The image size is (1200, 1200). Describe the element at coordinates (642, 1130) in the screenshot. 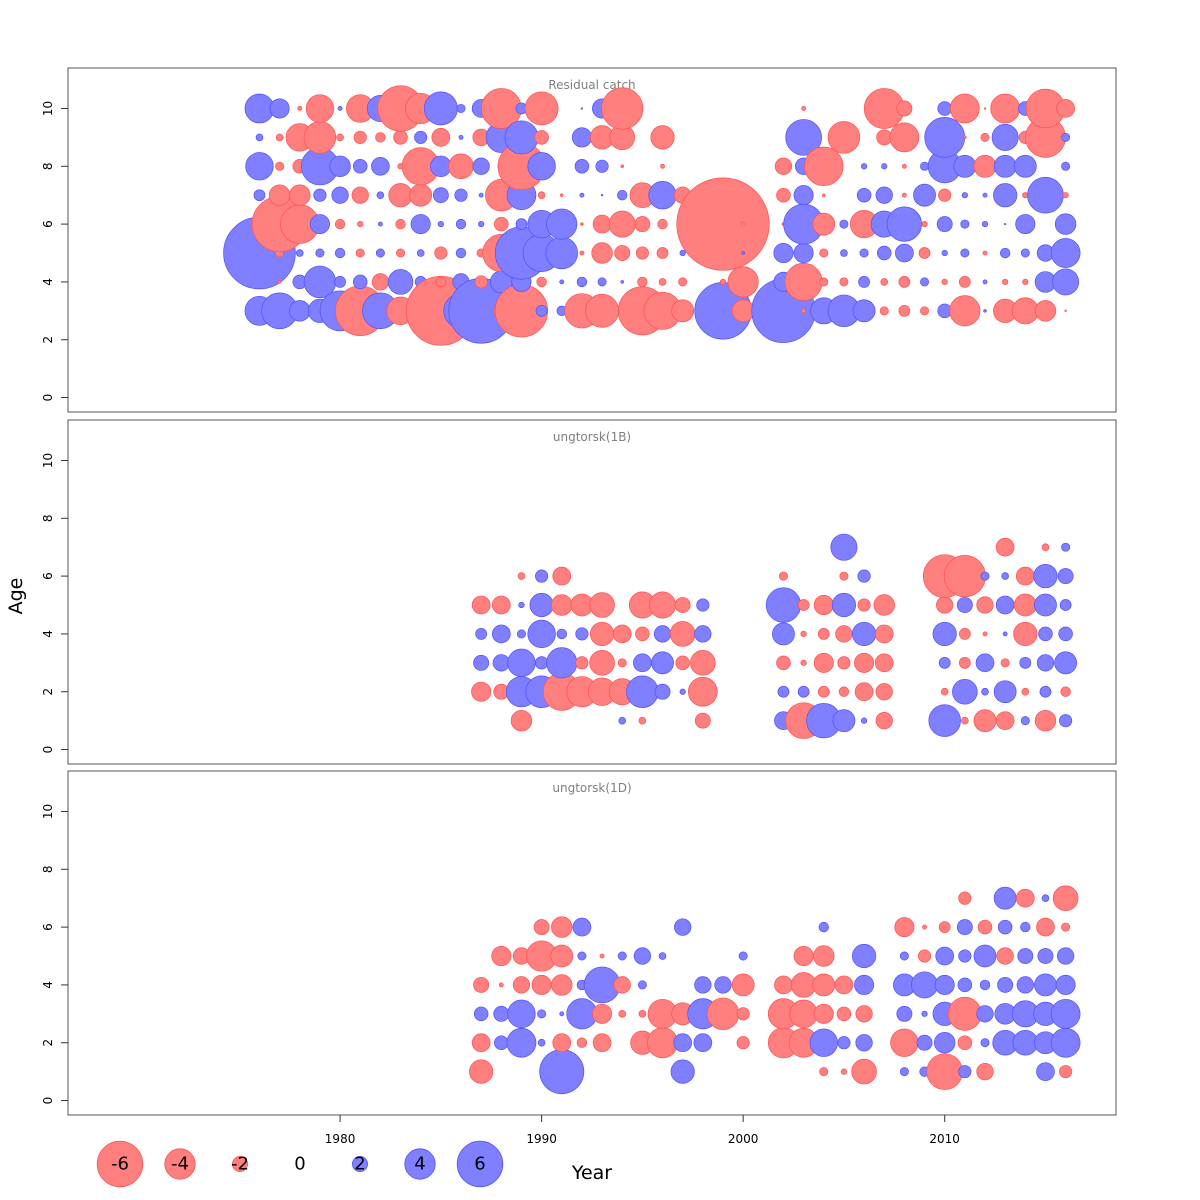

I see `x-axis: 1980 1990 2000 2010` at that location.